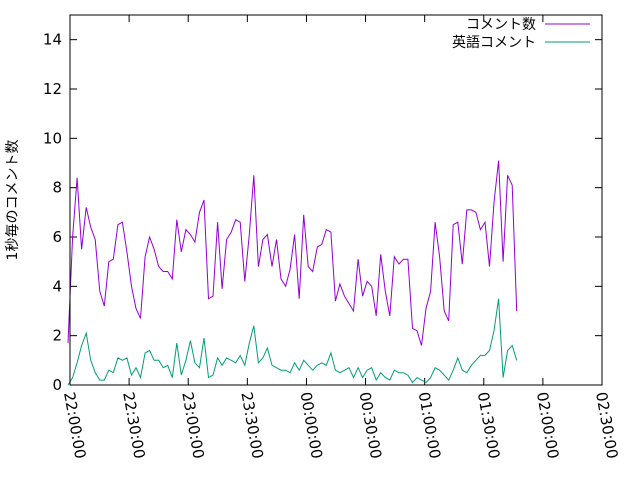  Describe the element at coordinates (52, 89) in the screenshot. I see `y-tick-label: 12` at that location.